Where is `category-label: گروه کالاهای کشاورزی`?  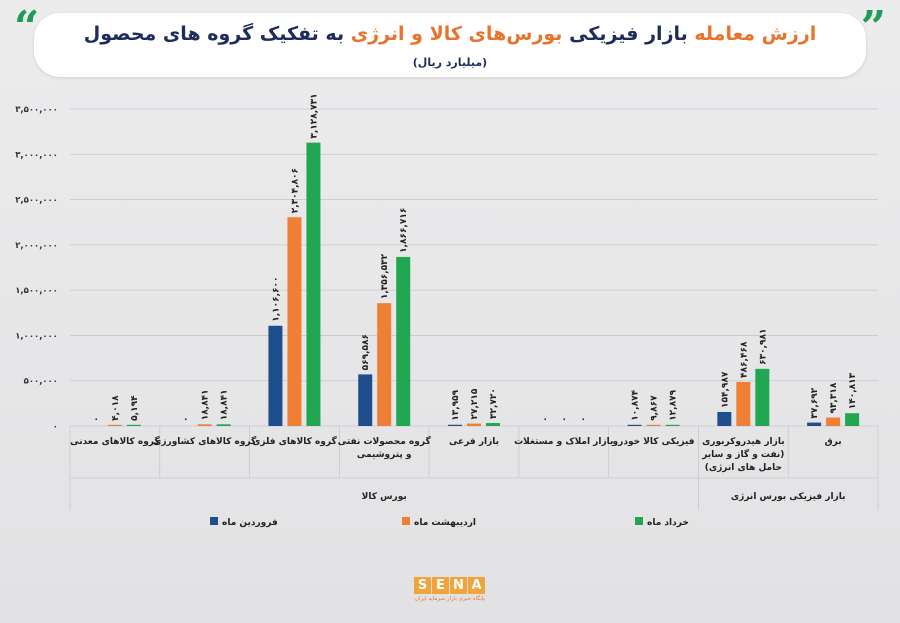 category-label: گروه کالاهای کشاورزی is located at coordinates (205, 441).